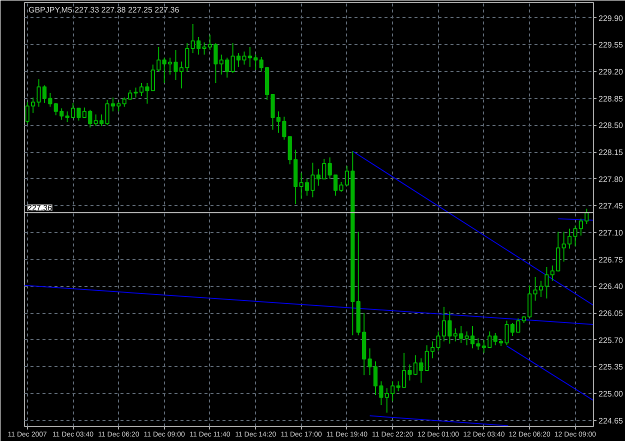 The height and width of the screenshot is (441, 625). What do you see at coordinates (611, 99) in the screenshot?
I see `y-tick-label: 228.85` at bounding box center [611, 99].